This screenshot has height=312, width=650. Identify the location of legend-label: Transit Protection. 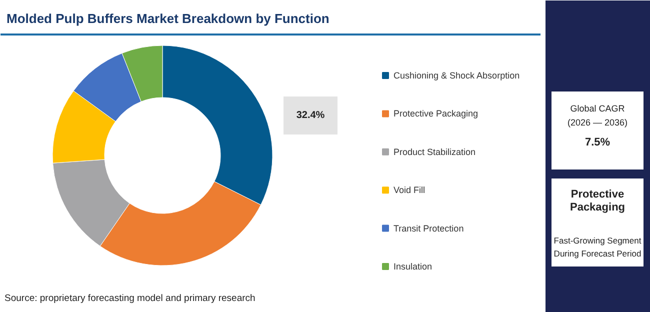
(429, 228).